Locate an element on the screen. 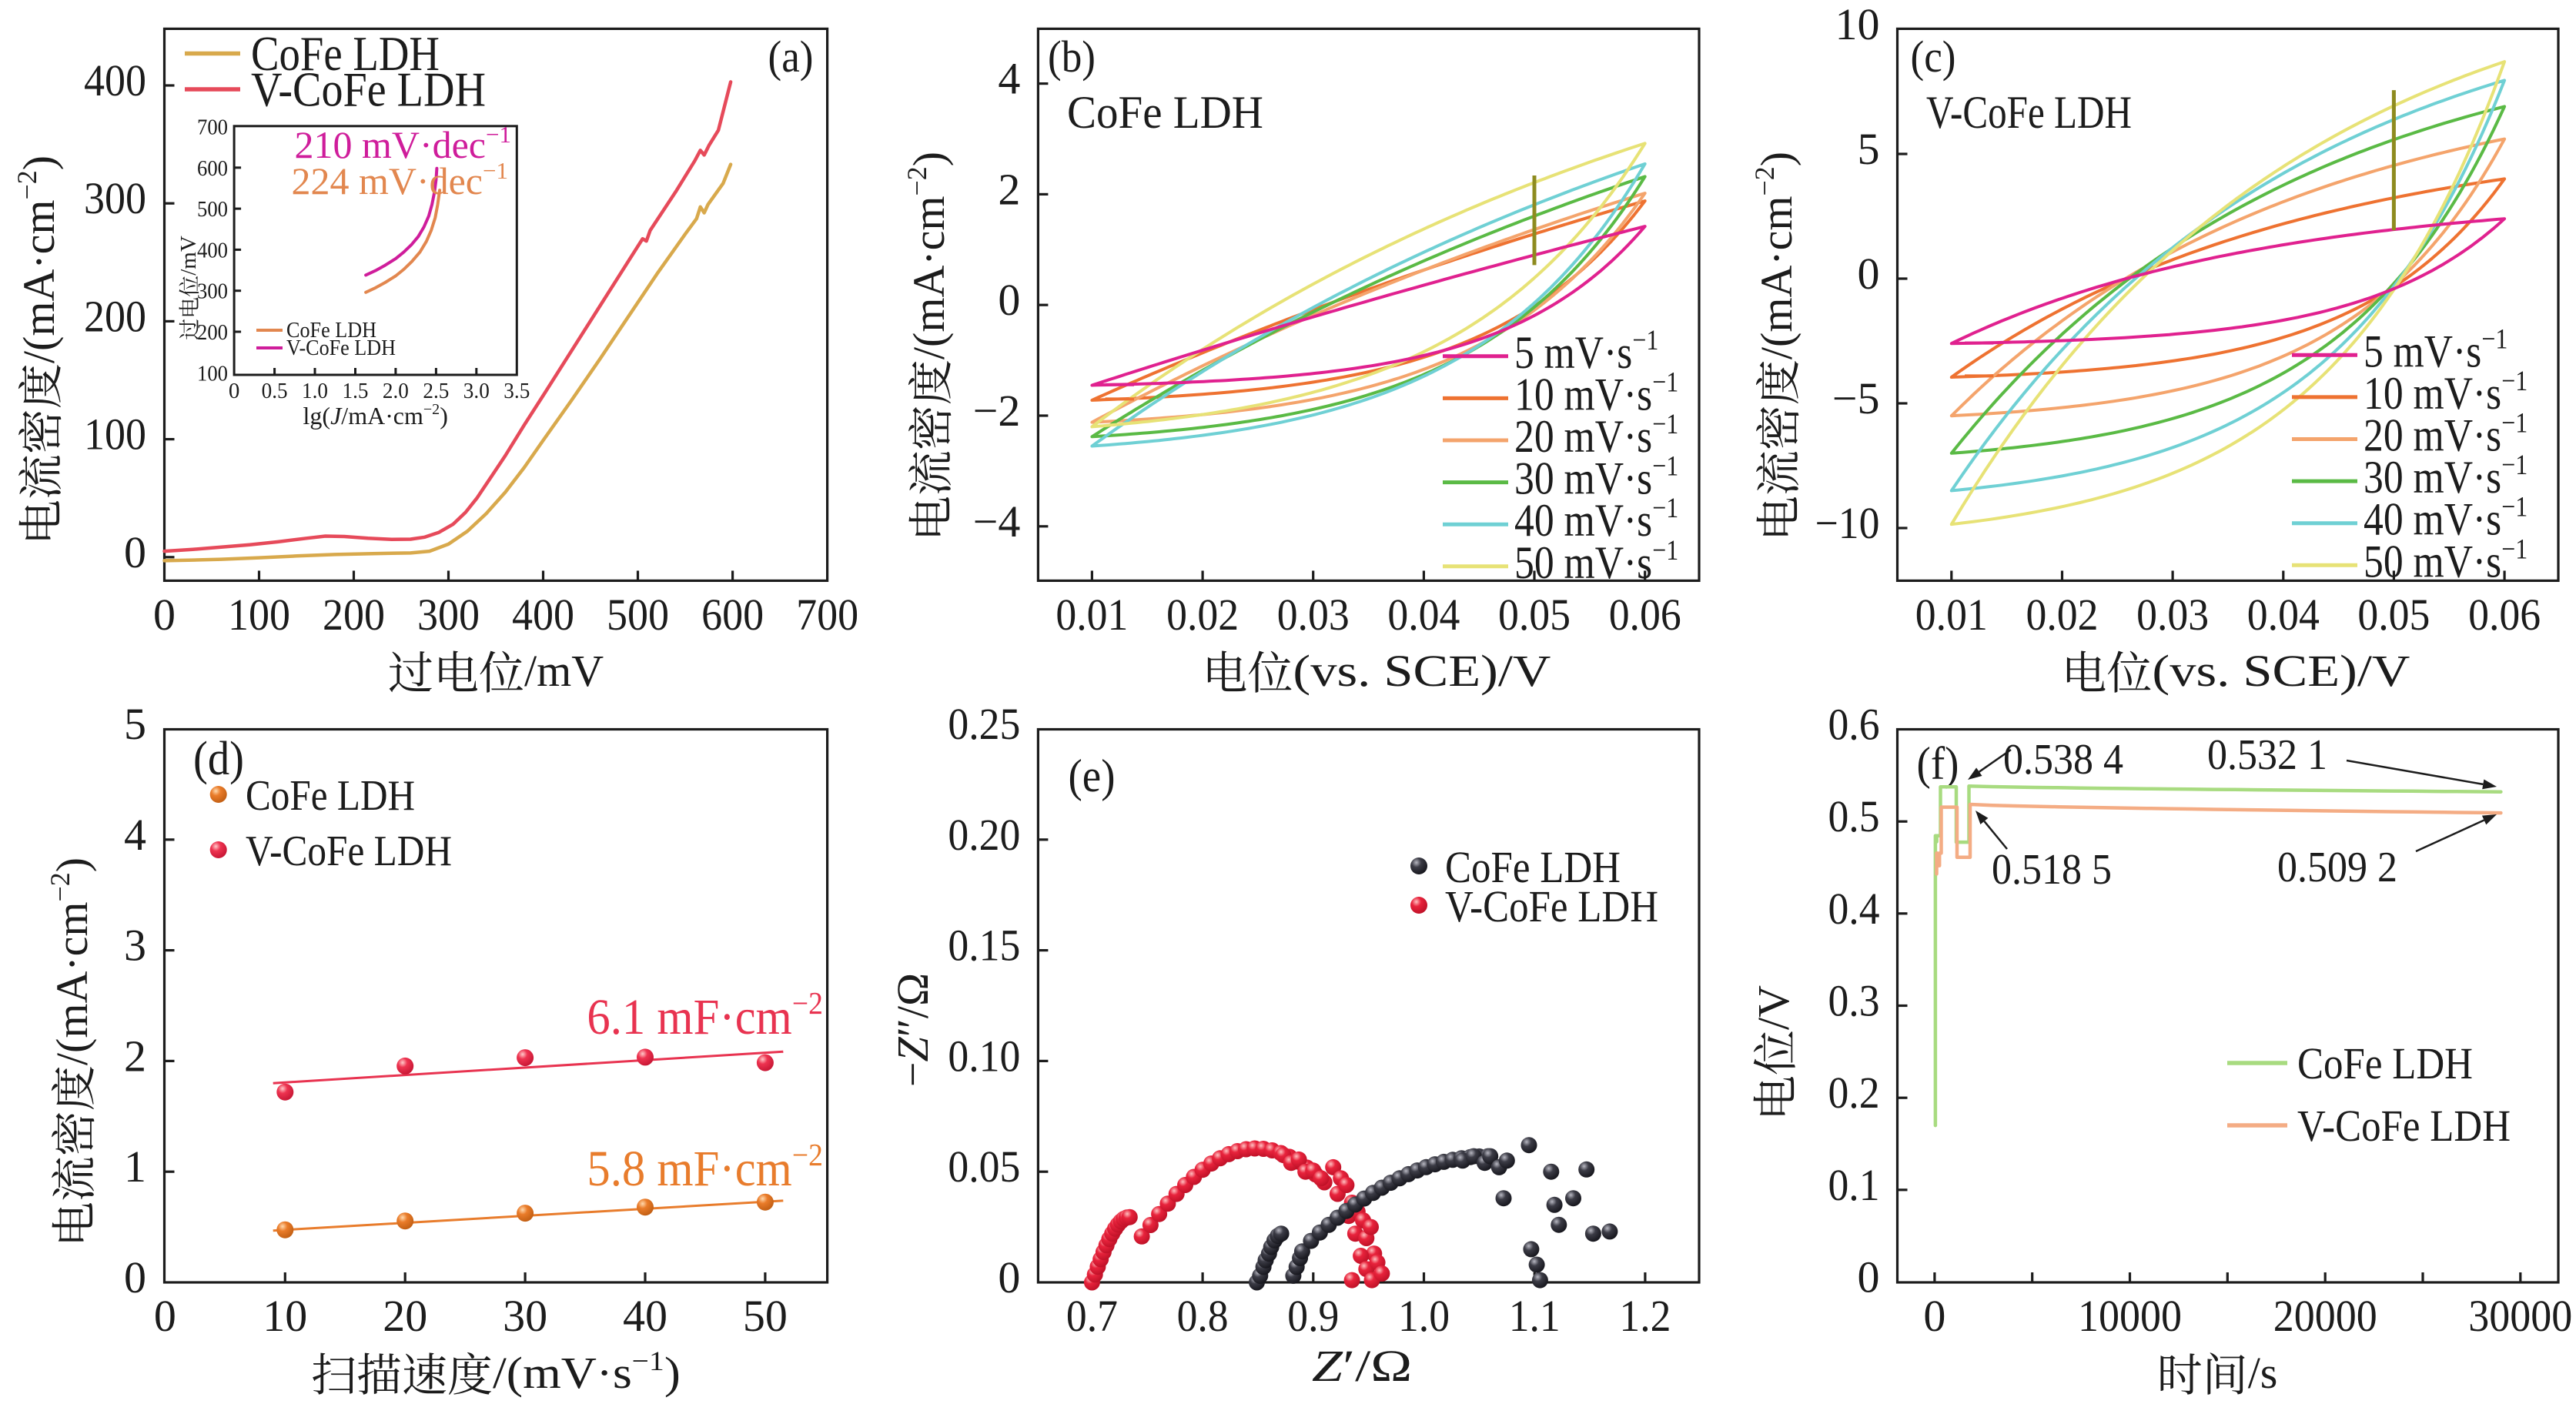 The height and width of the screenshot is (1414, 2576). svg-text: lg( is located at coordinates (317, 416).